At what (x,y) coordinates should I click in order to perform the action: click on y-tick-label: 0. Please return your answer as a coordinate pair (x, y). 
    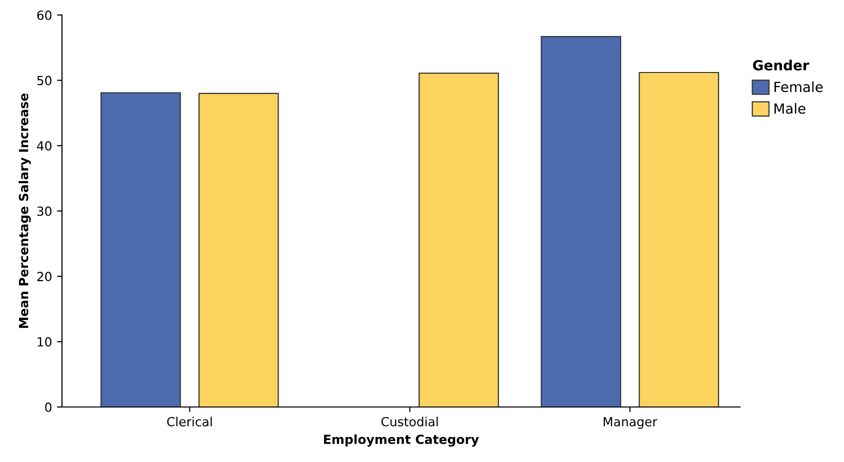
    Looking at the image, I should click on (48, 407).